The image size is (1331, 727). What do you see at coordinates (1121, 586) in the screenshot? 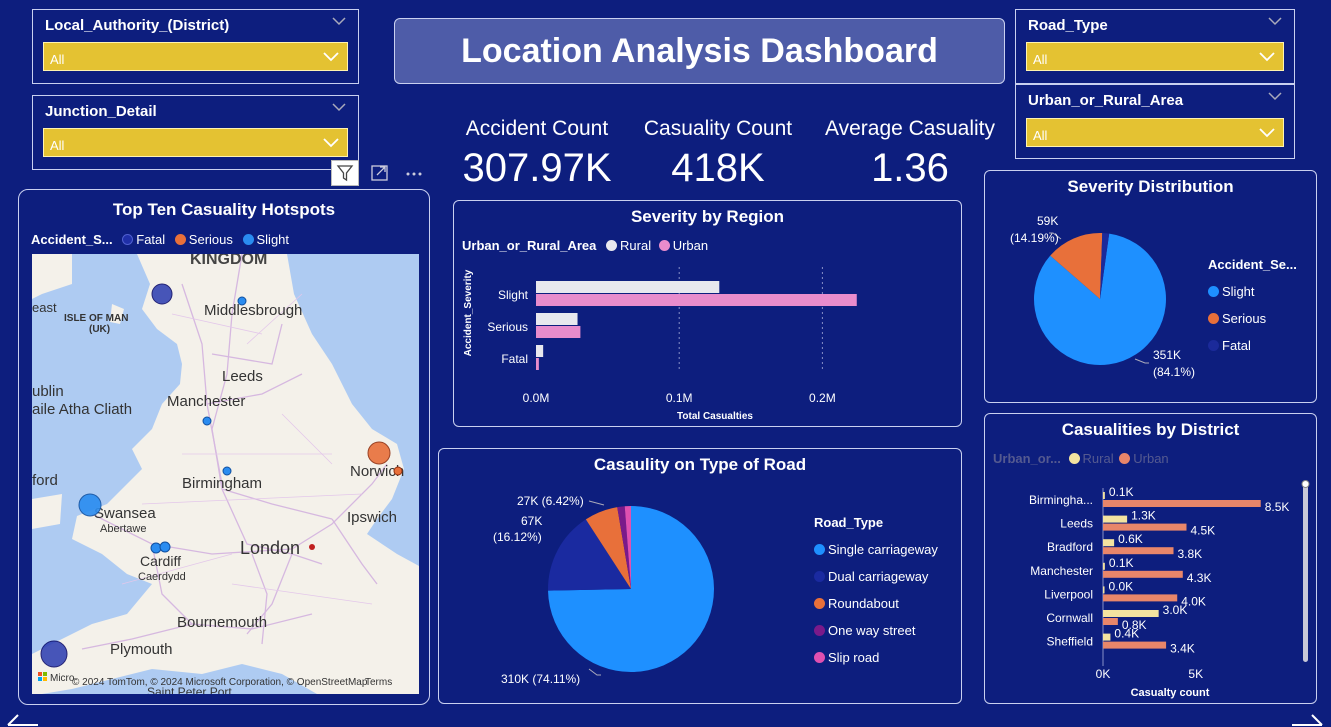
I see `data-label: 0.0K` at bounding box center [1121, 586].